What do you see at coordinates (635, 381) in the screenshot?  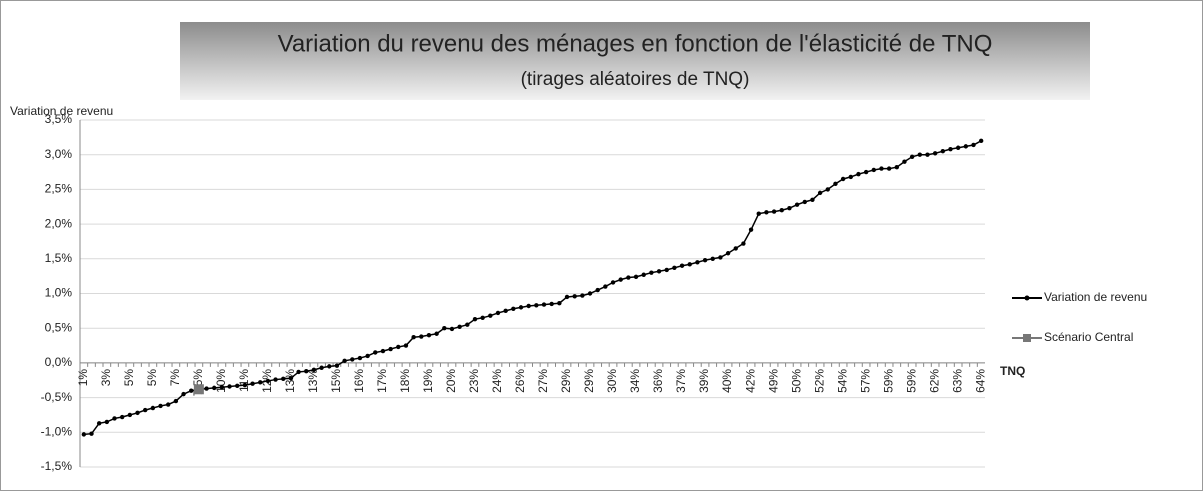 I see `x-tick-label: 34%` at bounding box center [635, 381].